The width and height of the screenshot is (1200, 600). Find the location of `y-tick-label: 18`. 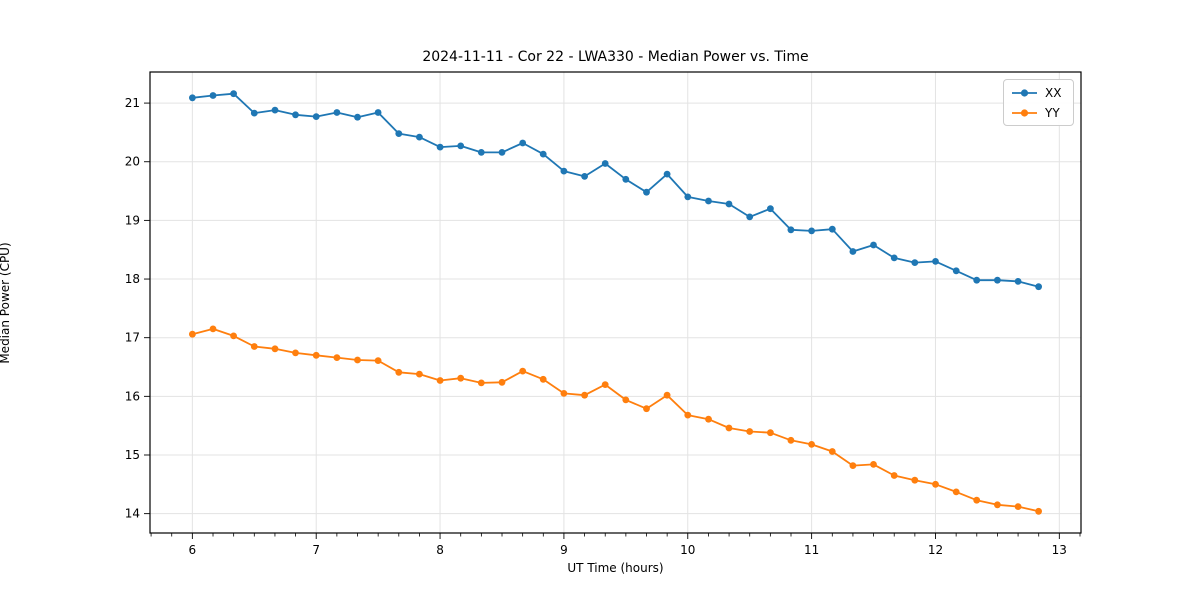

y-tick-label: 18 is located at coordinates (132, 279).